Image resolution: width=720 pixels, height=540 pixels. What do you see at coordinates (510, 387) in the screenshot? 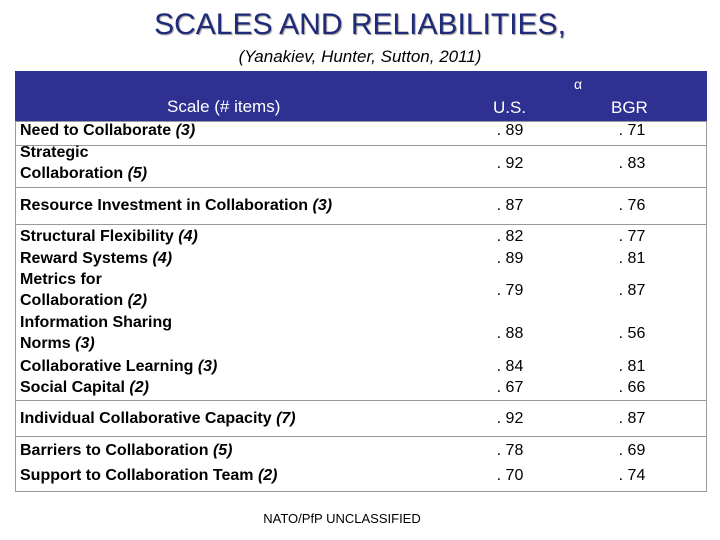
I see `us-value: . 67` at bounding box center [510, 387].